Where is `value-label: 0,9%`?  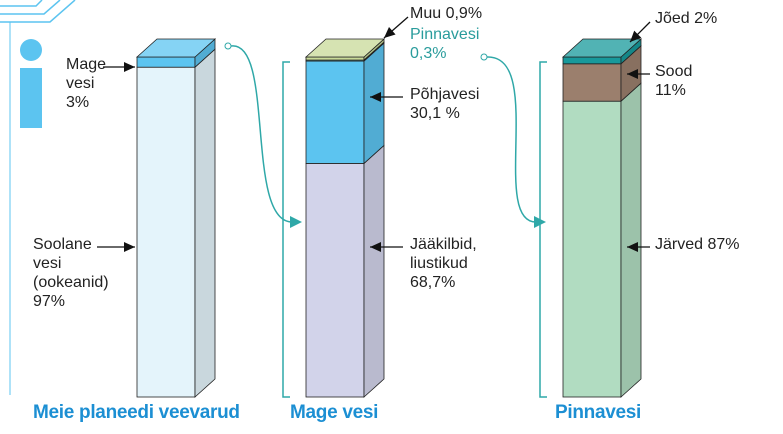
value-label: 0,9% is located at coordinates (464, 13).